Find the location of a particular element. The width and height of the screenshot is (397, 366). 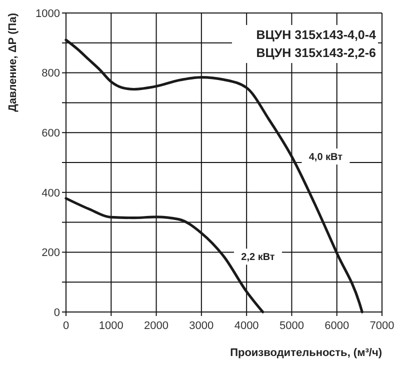

series-label: 4,0 кВт is located at coordinates (325, 158).